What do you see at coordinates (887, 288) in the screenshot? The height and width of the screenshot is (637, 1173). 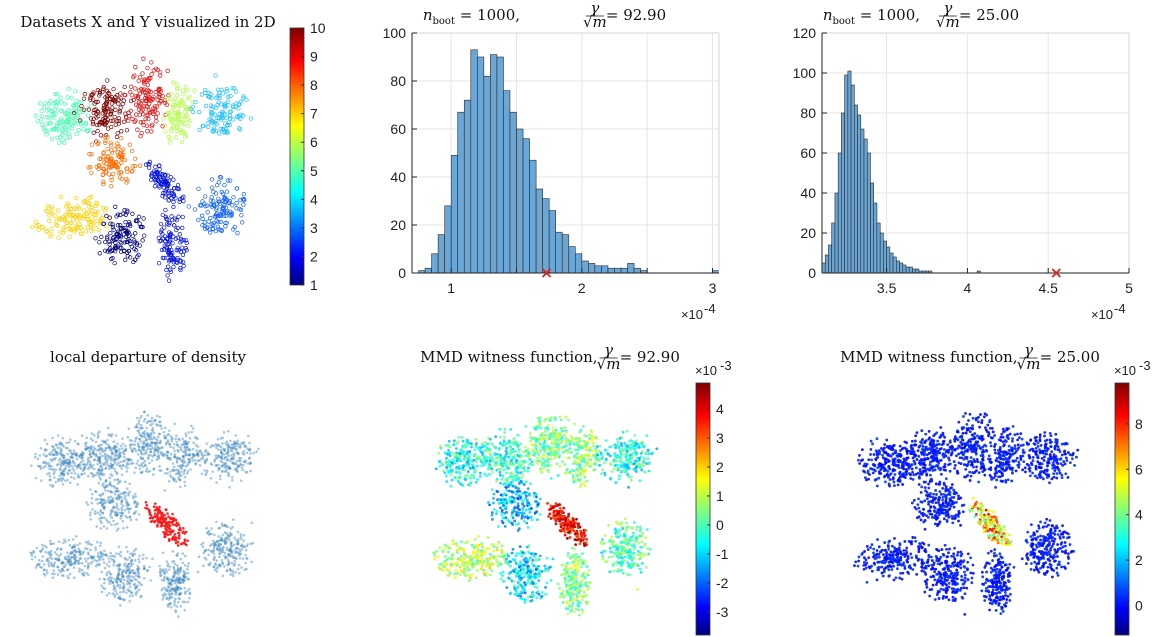 I see `x-tick-label: 3.5` at bounding box center [887, 288].